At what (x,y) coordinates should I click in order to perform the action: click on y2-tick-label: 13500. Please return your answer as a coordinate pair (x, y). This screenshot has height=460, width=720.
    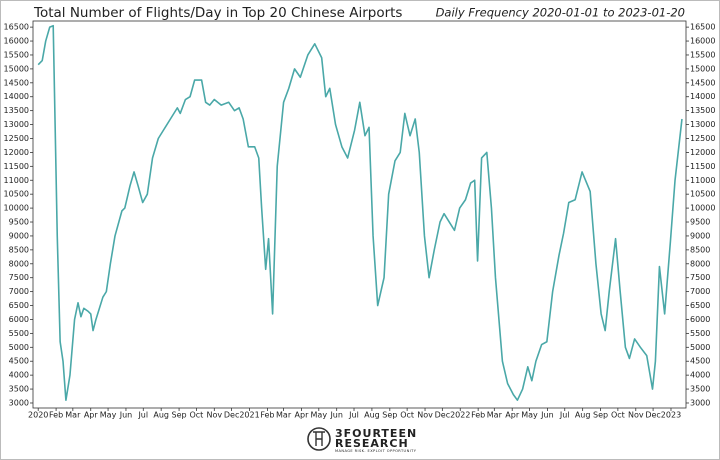
    Looking at the image, I should click on (702, 110).